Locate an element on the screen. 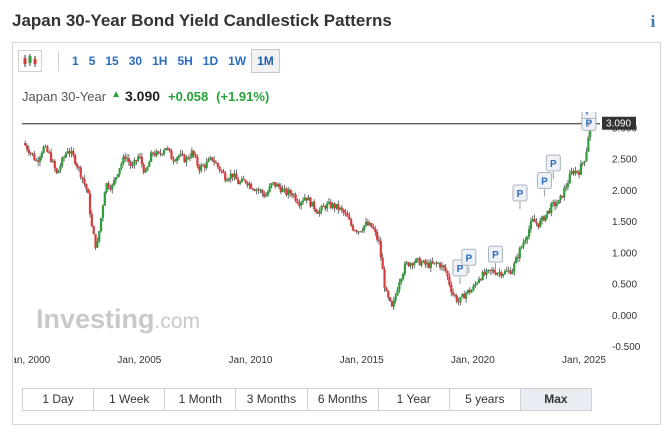 The image size is (672, 432). range-1-month: 1 Month is located at coordinates (200, 399).